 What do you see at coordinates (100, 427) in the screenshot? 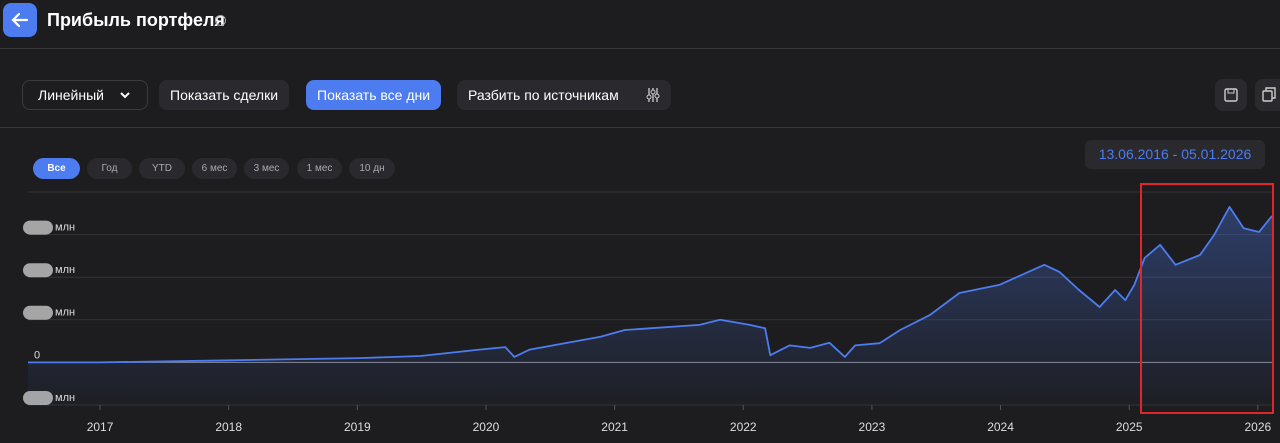
I see `x-tick-label: 2017` at bounding box center [100, 427].